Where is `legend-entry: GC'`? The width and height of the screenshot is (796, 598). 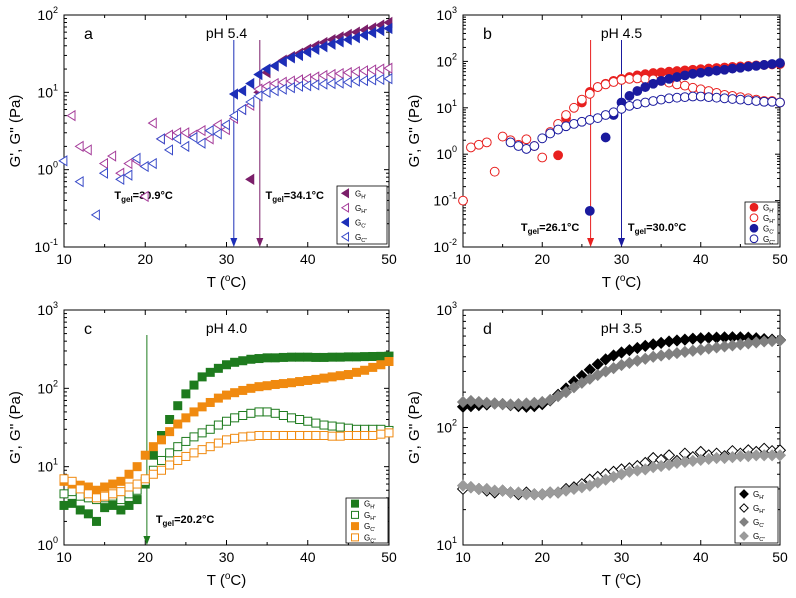 legend-entry: GC' is located at coordinates (768, 229).